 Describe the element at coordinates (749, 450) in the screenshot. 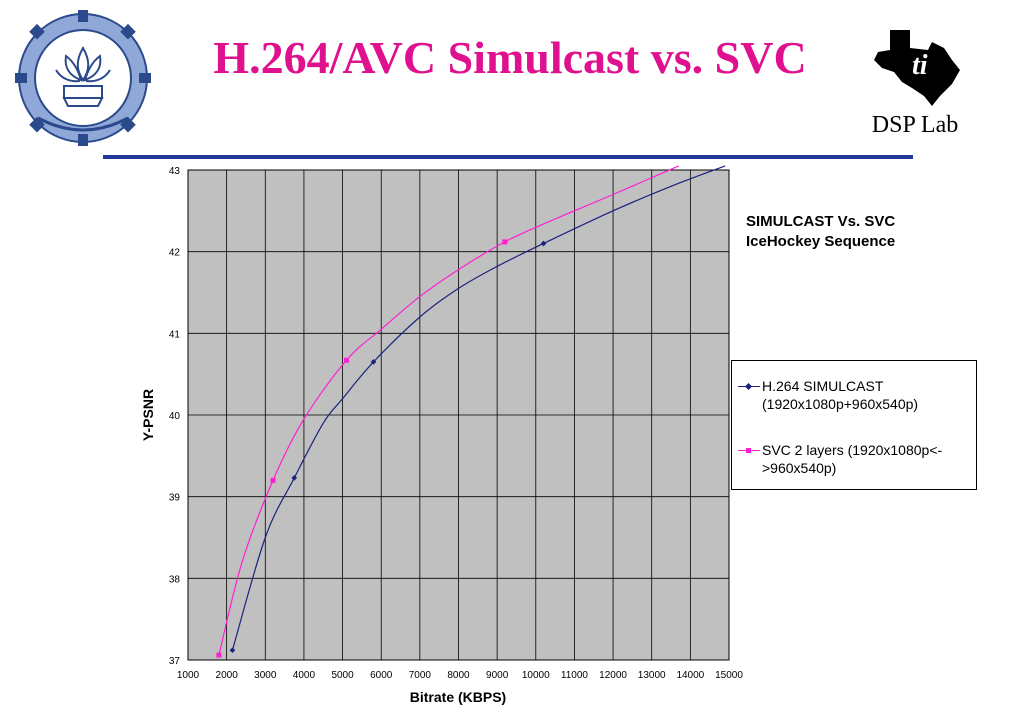

I see `legend-marker-svc` at that location.